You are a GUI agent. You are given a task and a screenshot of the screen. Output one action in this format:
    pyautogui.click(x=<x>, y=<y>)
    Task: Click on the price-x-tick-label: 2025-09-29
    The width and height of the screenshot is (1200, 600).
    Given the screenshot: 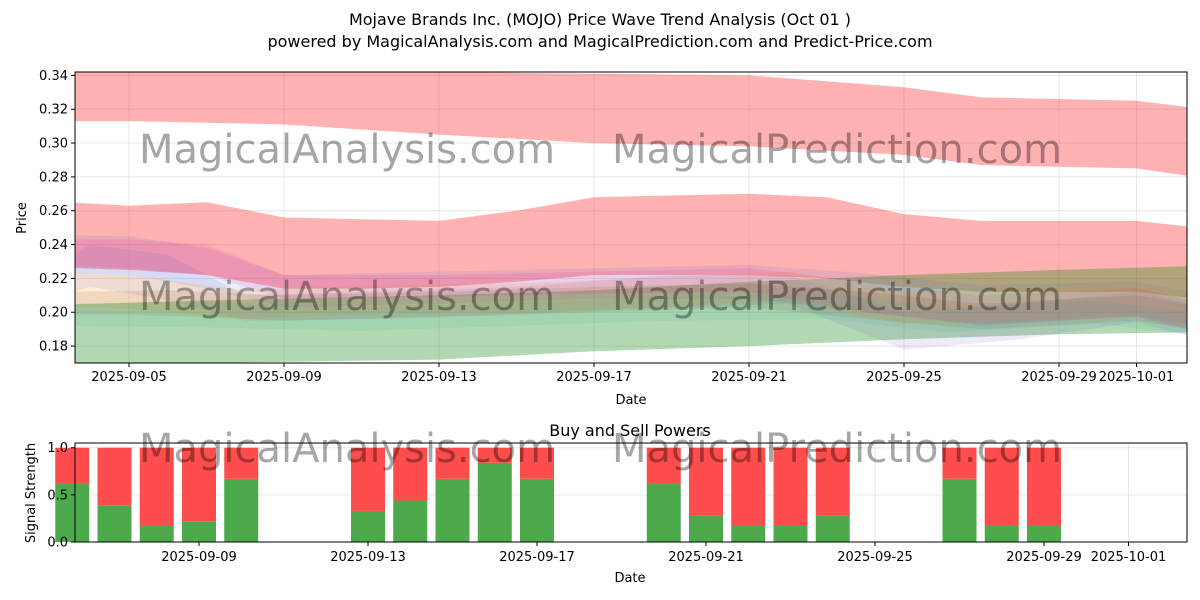 What is the action you would take?
    pyautogui.click(x=1059, y=377)
    